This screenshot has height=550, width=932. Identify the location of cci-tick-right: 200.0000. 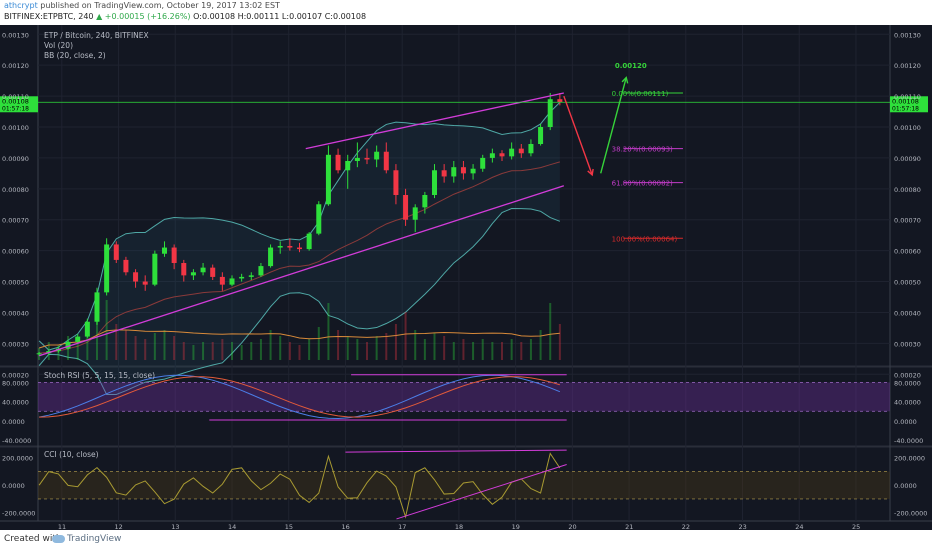
(909, 459).